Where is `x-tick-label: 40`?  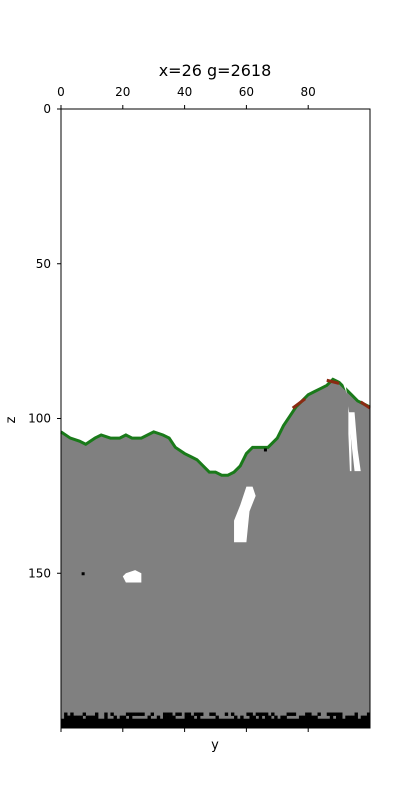
x-tick-label: 40 is located at coordinates (184, 92).